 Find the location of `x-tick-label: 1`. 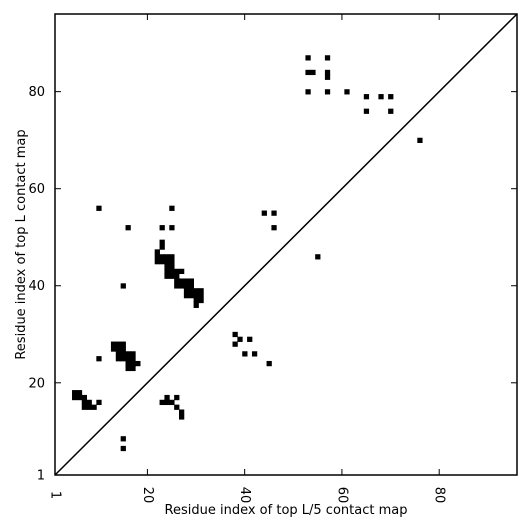

x-tick-label: 1 is located at coordinates (55, 495).